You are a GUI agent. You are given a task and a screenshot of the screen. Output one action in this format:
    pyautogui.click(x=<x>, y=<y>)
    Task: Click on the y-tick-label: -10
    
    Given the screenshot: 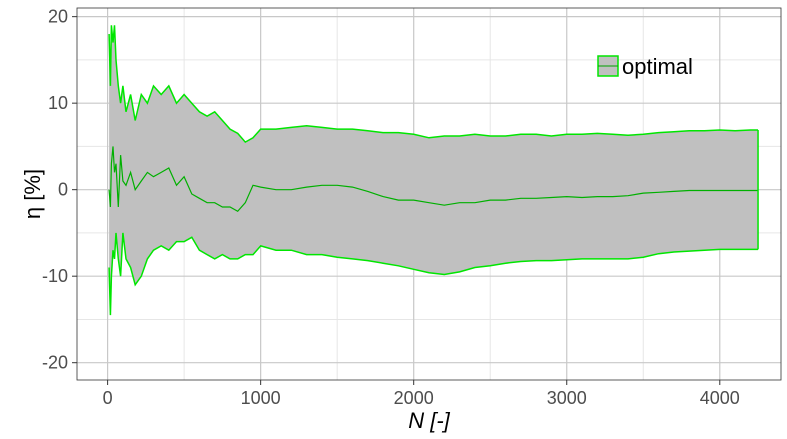 What is the action you would take?
    pyautogui.click(x=55, y=276)
    